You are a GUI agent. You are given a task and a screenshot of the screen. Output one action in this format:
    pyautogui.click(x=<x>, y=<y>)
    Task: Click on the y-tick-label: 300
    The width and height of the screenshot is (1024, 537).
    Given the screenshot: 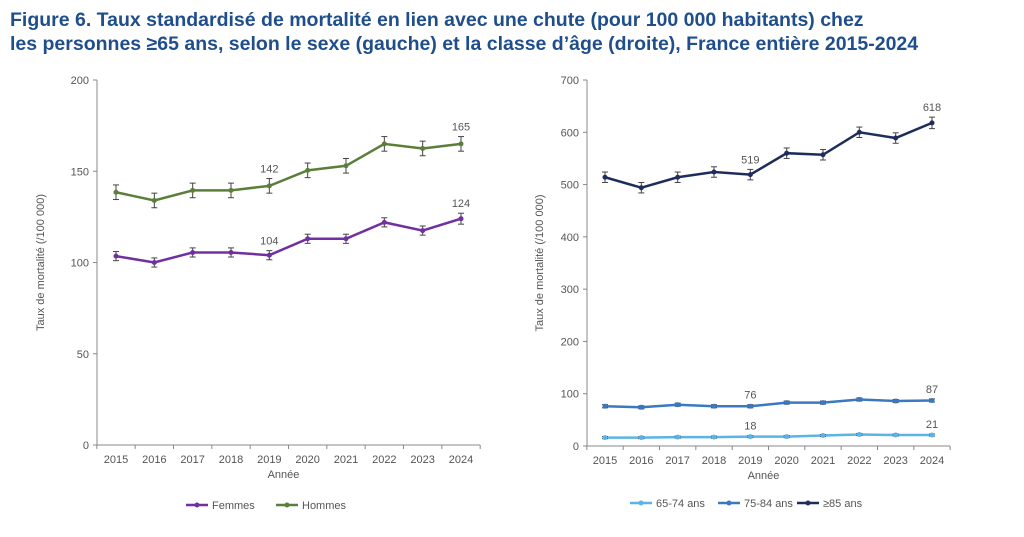 What is the action you would take?
    pyautogui.click(x=570, y=290)
    